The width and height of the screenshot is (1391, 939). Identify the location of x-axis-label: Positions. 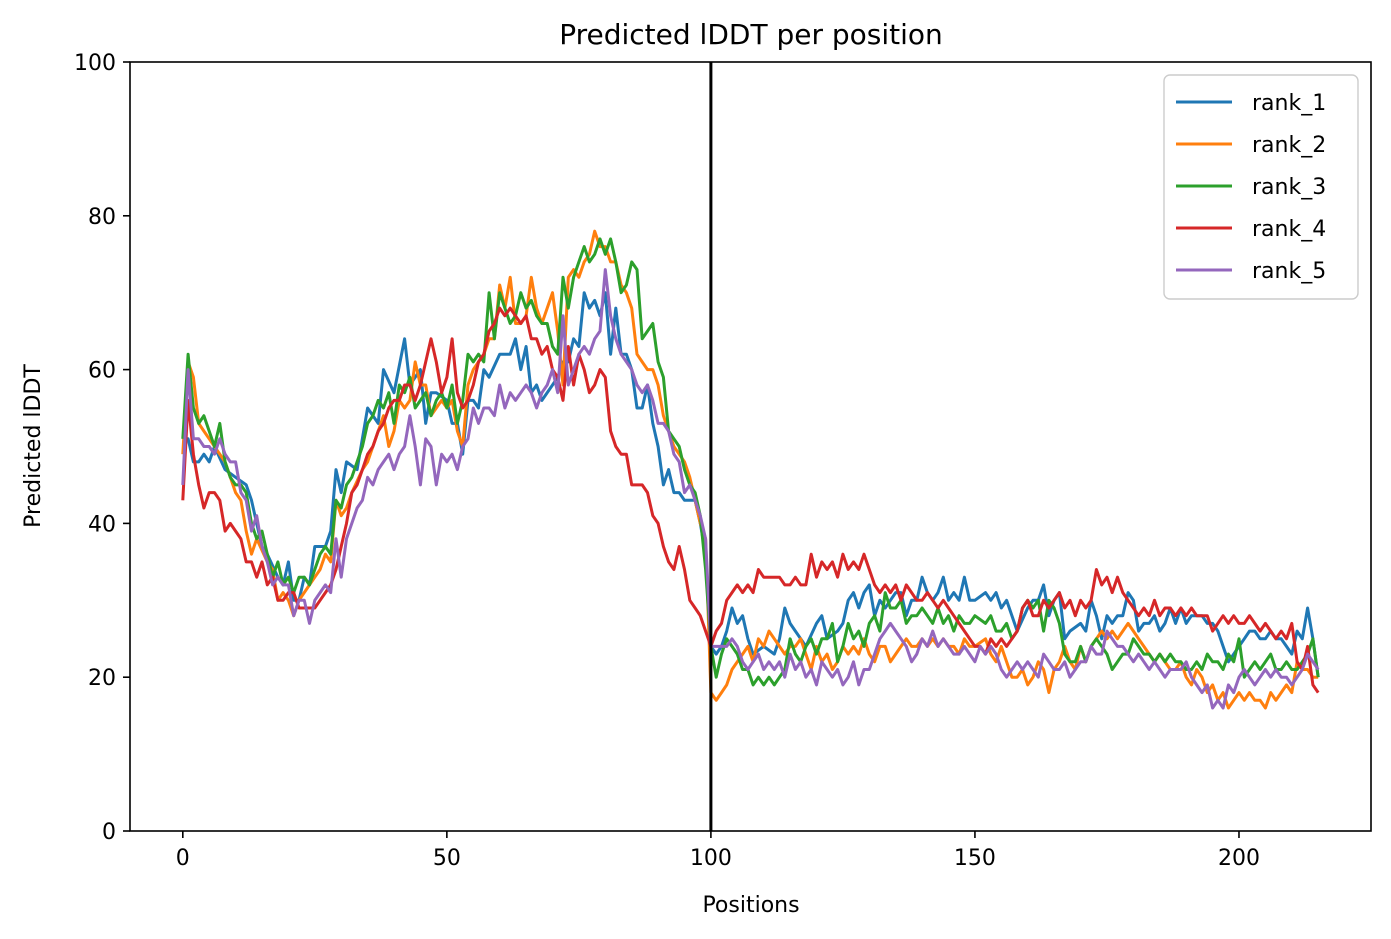
(750, 905).